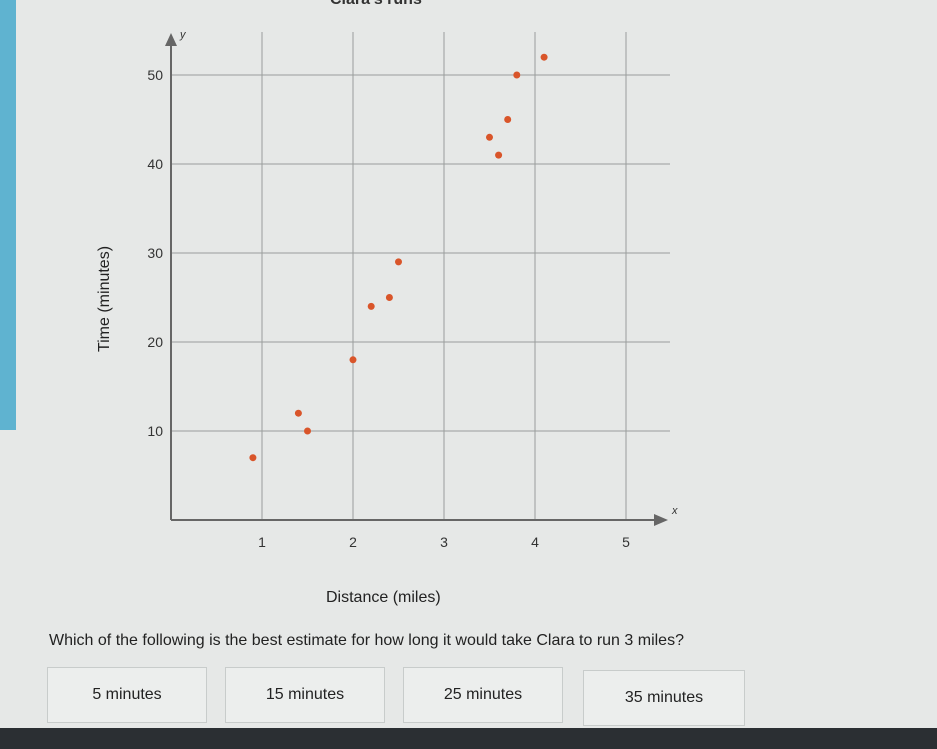 The image size is (937, 749). What do you see at coordinates (535, 542) in the screenshot?
I see `x-tick-label: 4` at bounding box center [535, 542].